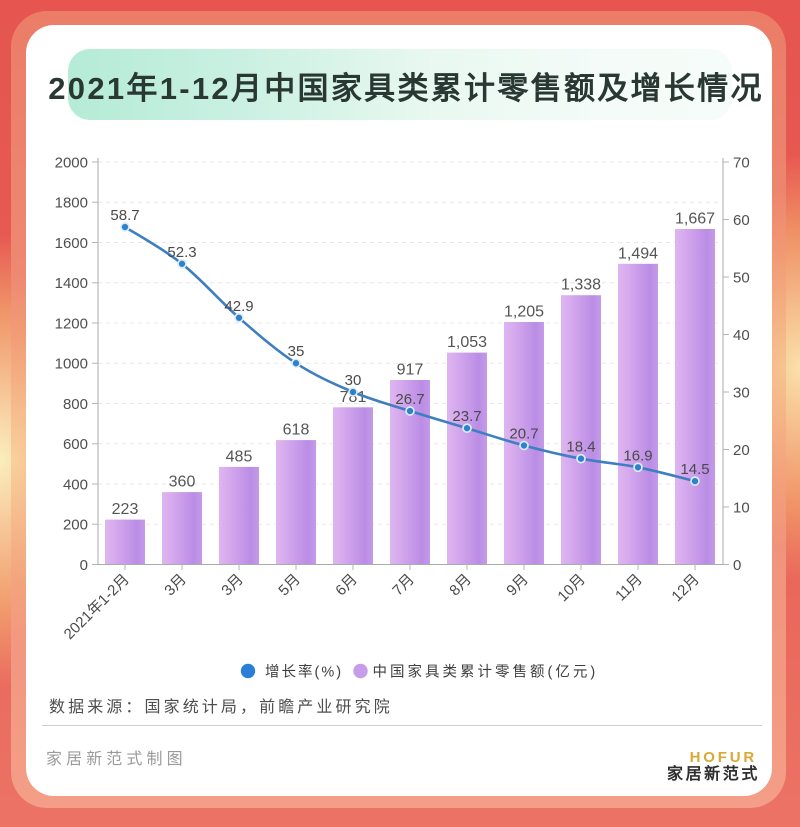  I want to click on svg-text: 400, so click(75, 484).